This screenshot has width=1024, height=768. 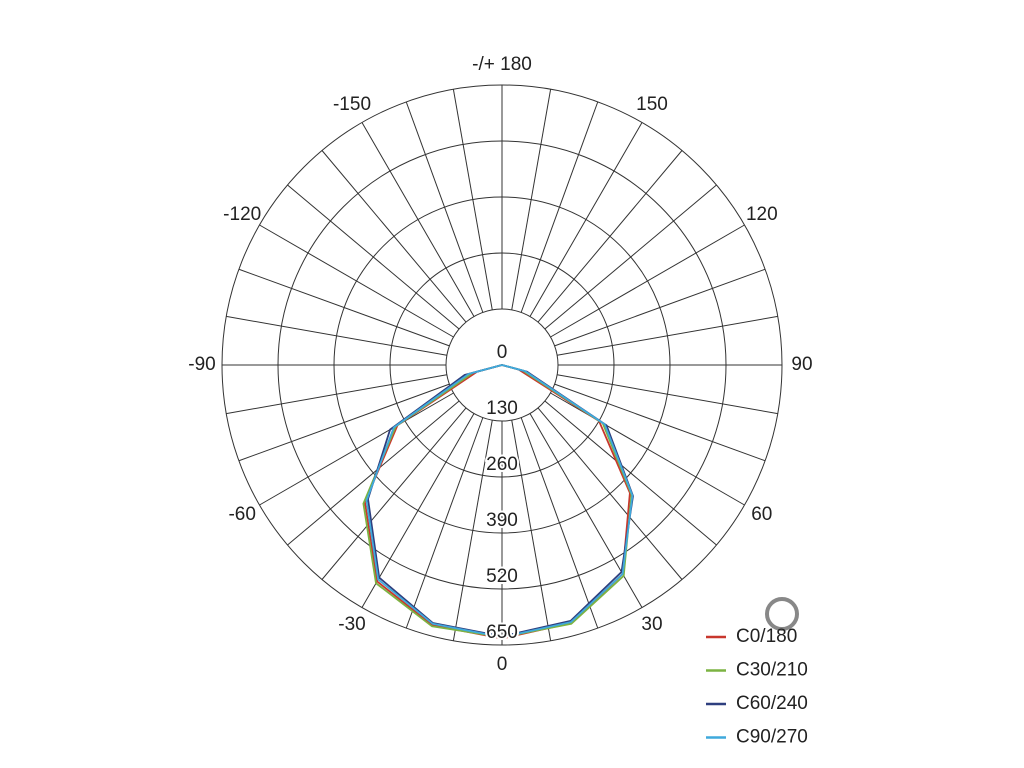 What do you see at coordinates (351, 624) in the screenshot?
I see `angle-tick-label: -30` at bounding box center [351, 624].